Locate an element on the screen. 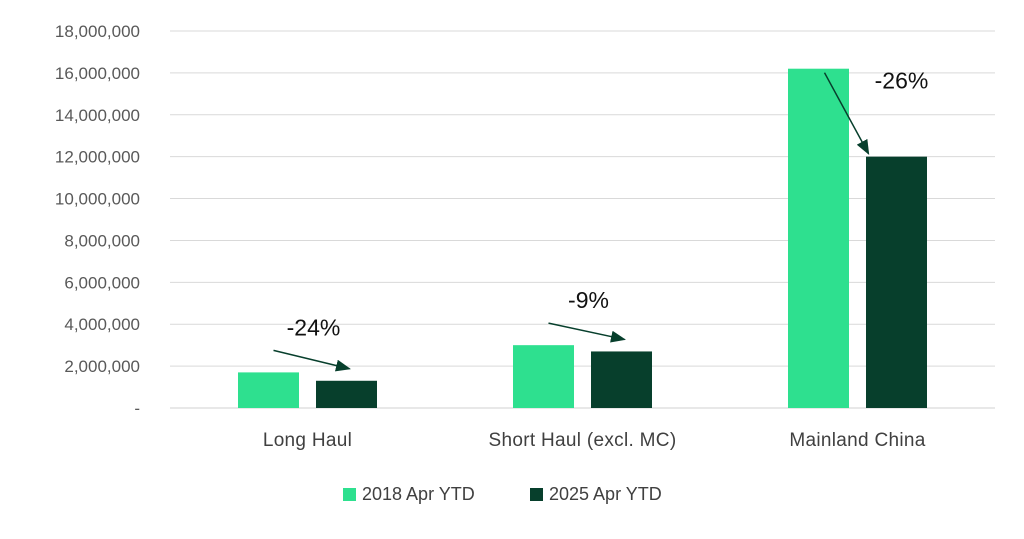 The image size is (1024, 539). change-label: -26% is located at coordinates (902, 81).